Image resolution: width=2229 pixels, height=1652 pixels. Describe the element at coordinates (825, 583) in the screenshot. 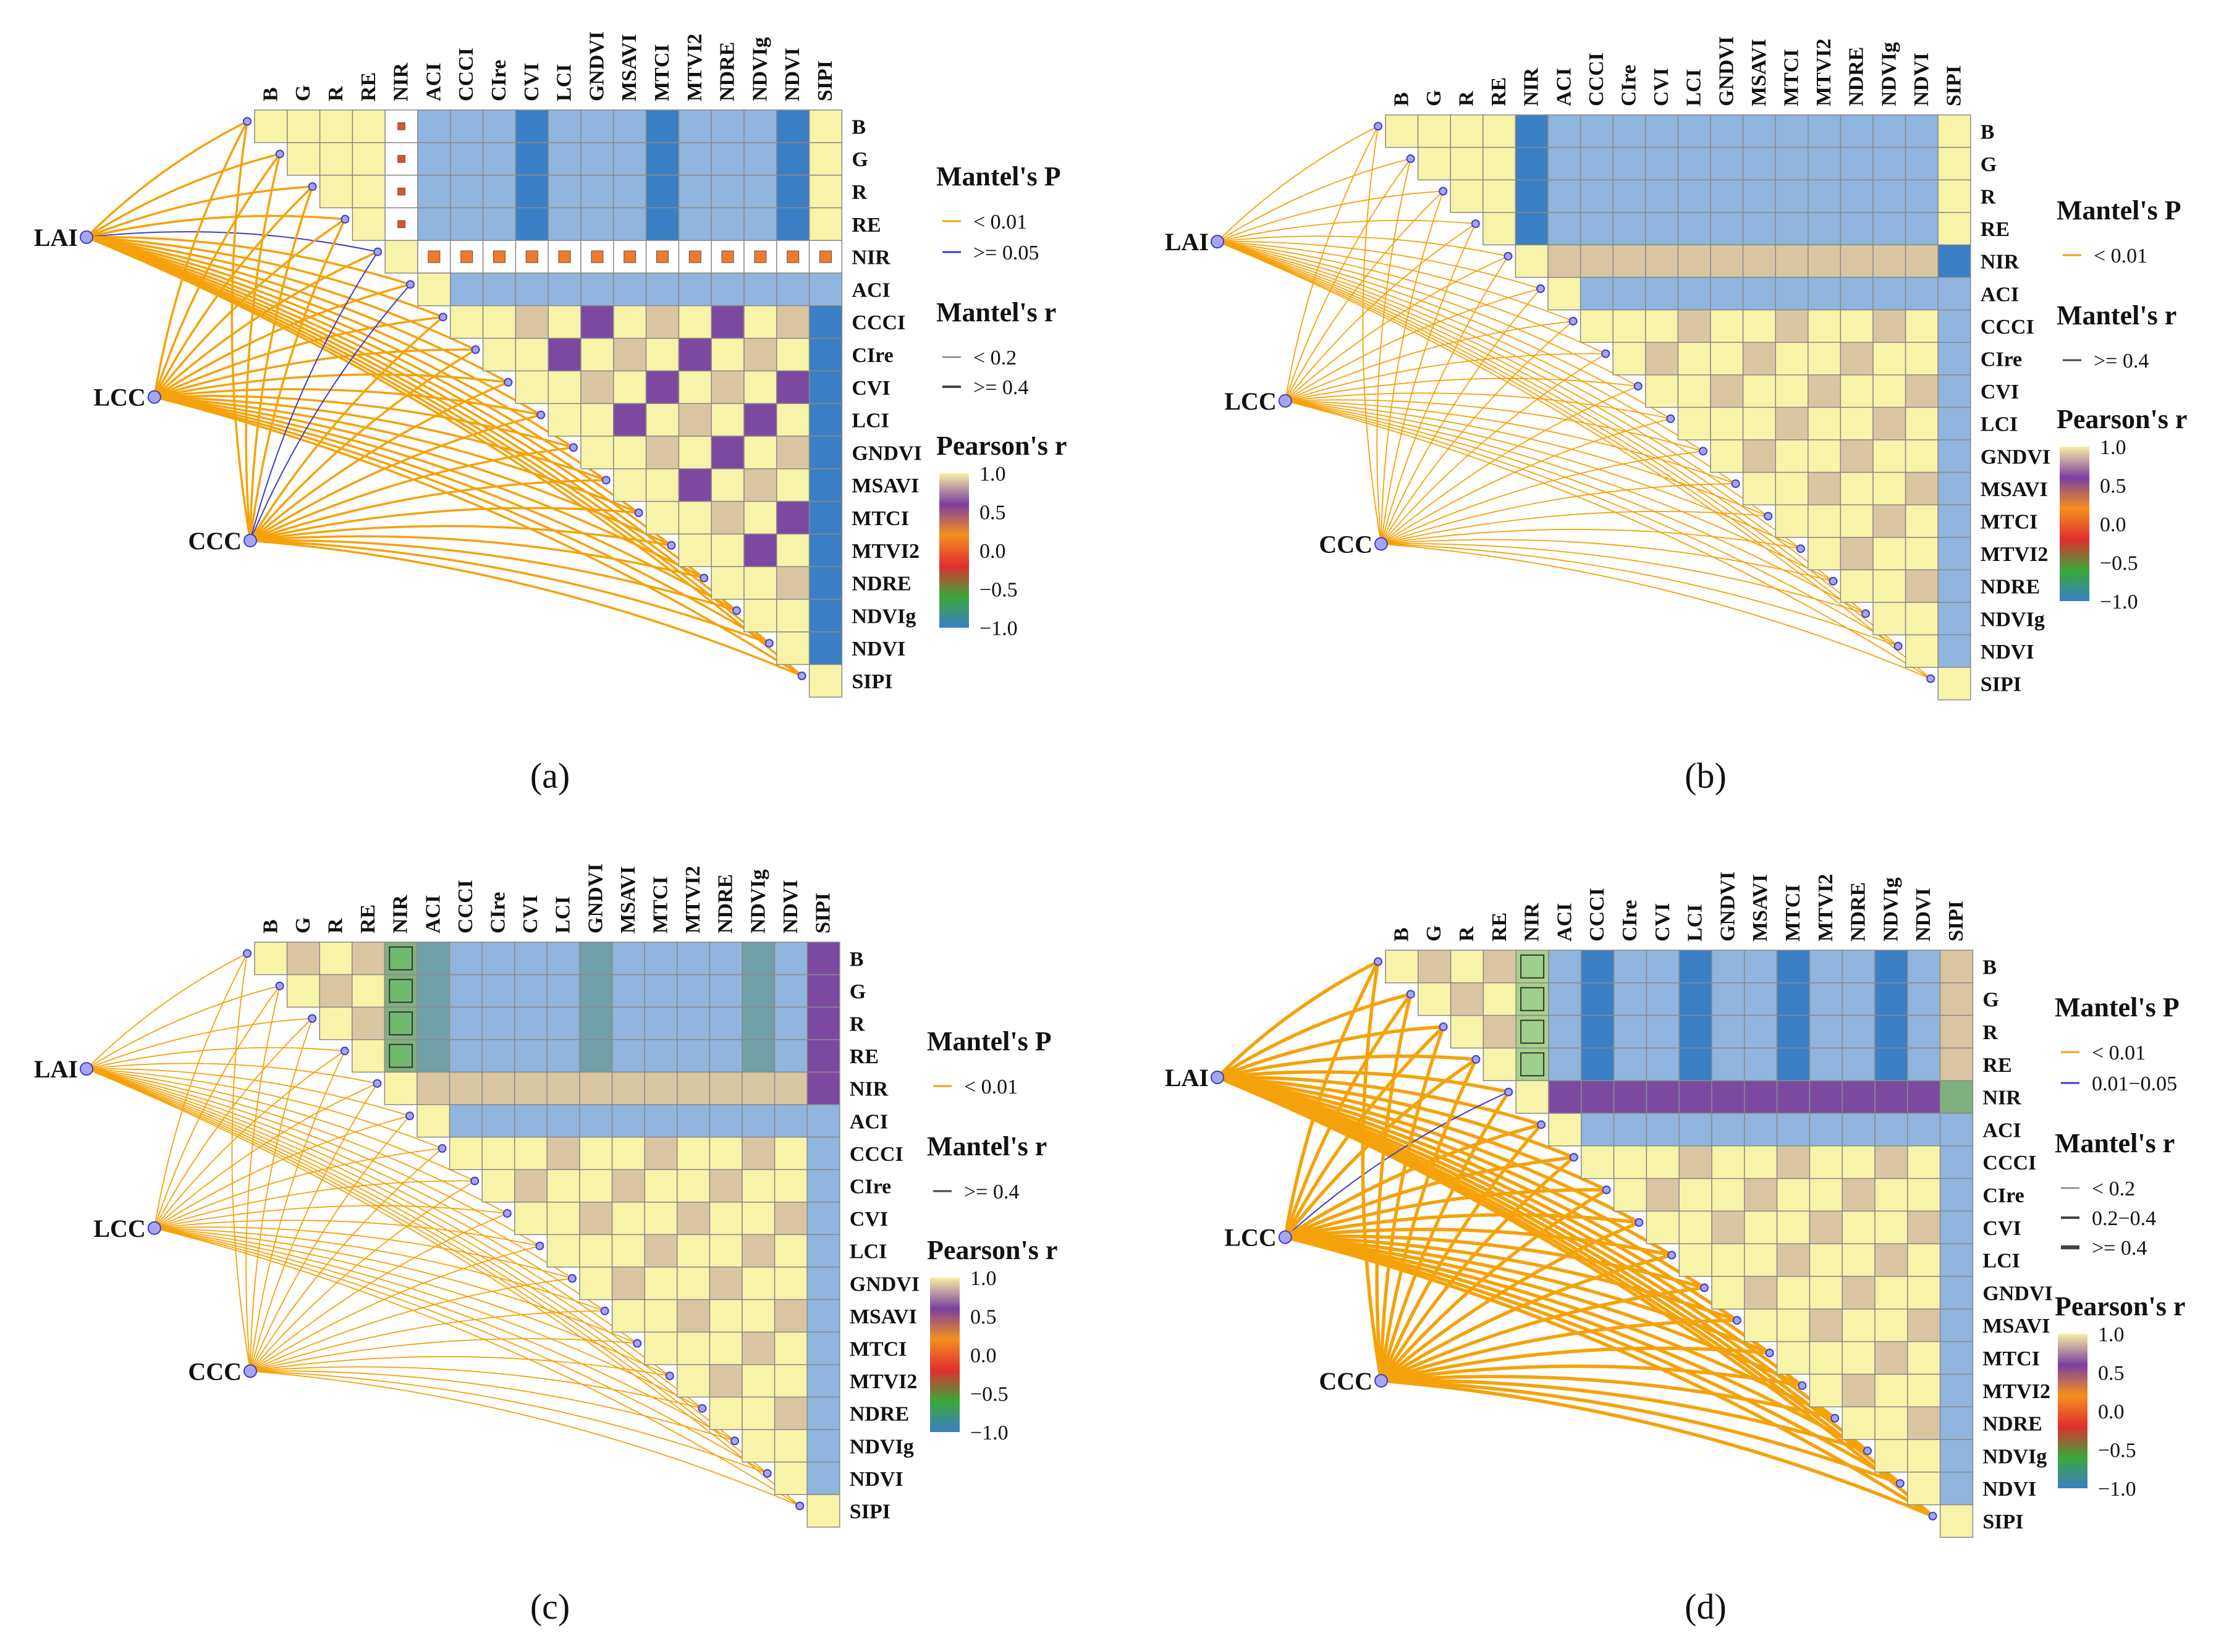

I see `cell-ndre-sipi` at that location.